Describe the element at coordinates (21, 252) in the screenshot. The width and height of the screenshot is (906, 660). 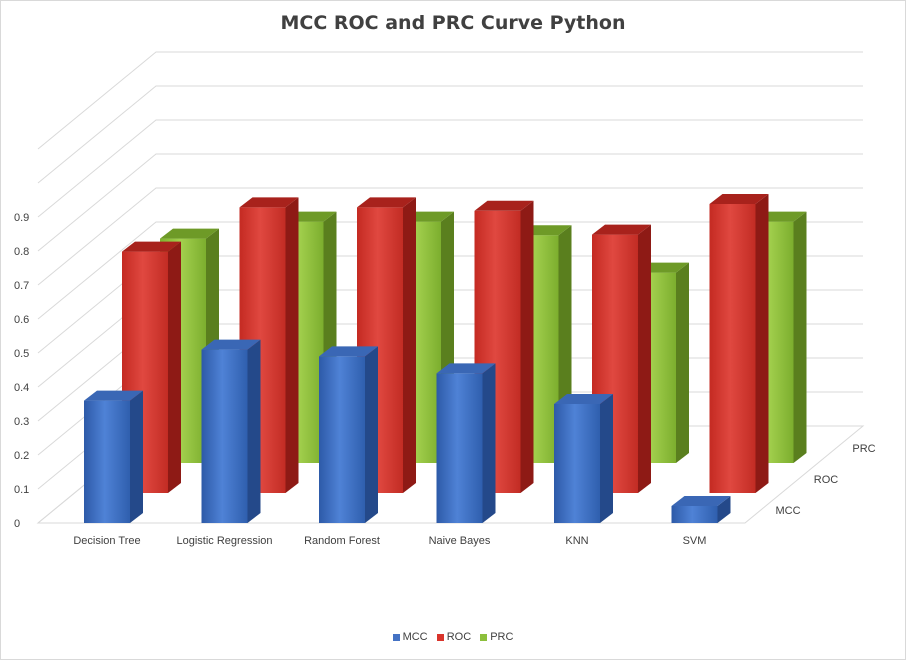
I see `y-tick-label: 0.8` at that location.